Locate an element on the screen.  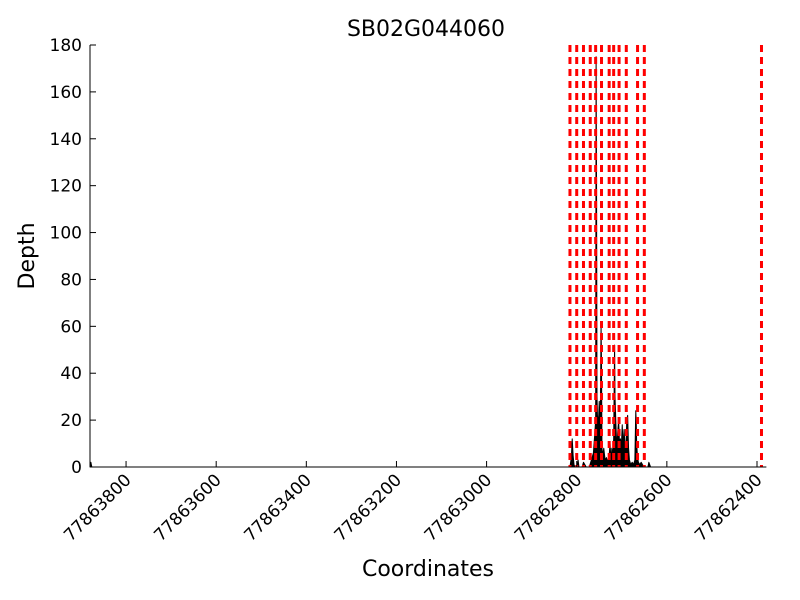
x-tick-label: 77863400 is located at coordinates (278, 507).